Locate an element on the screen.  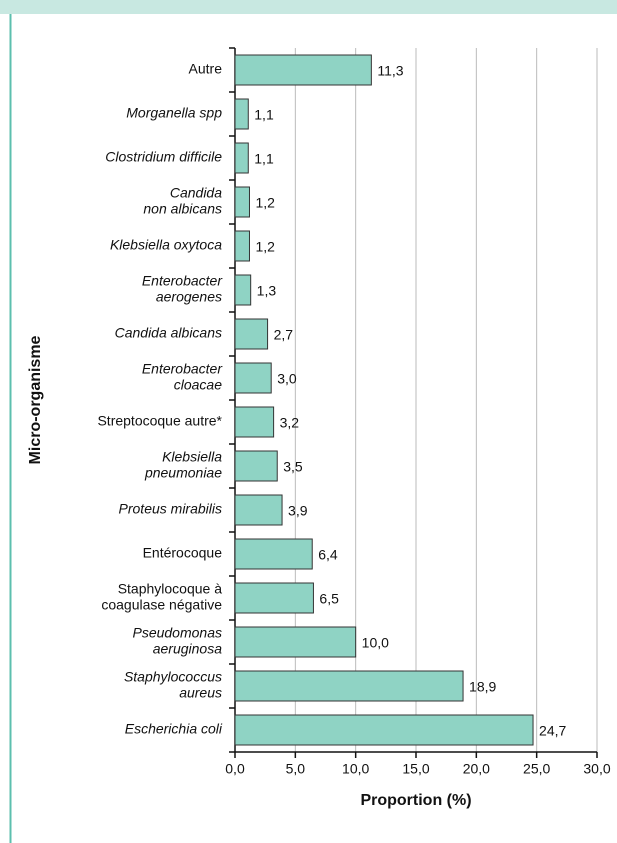
x-tick-label: 30,0 is located at coordinates (596, 769).